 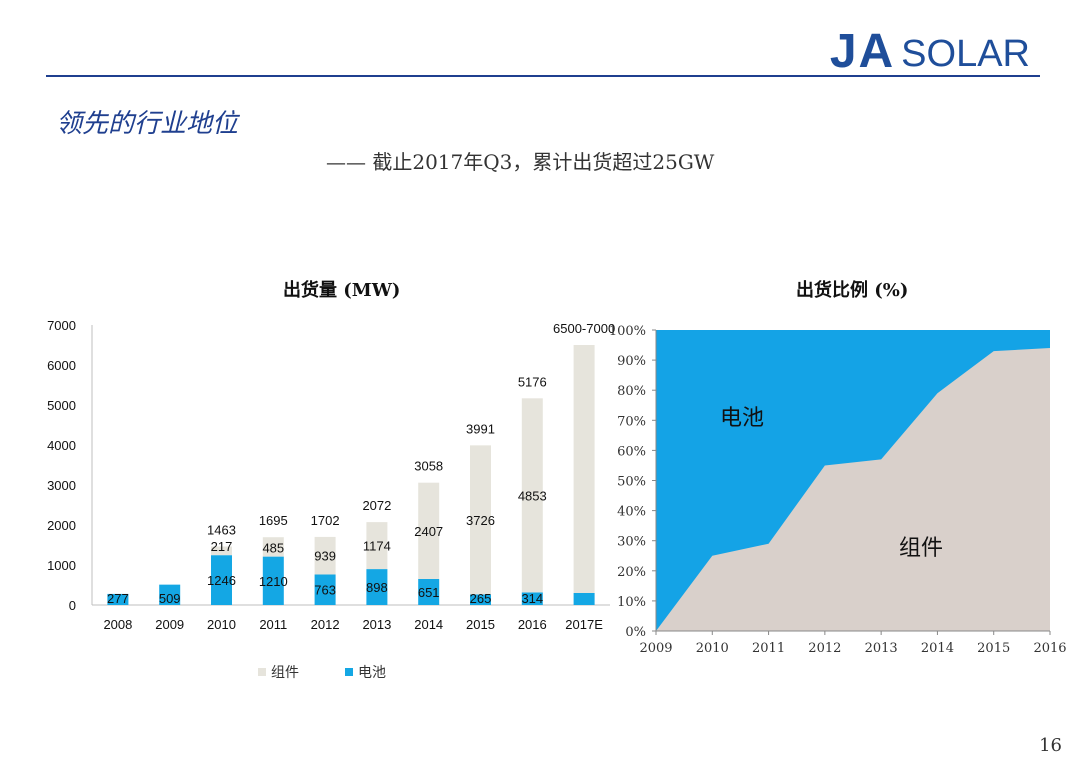 I want to click on y-tick-label: 100%, so click(x=627, y=331).